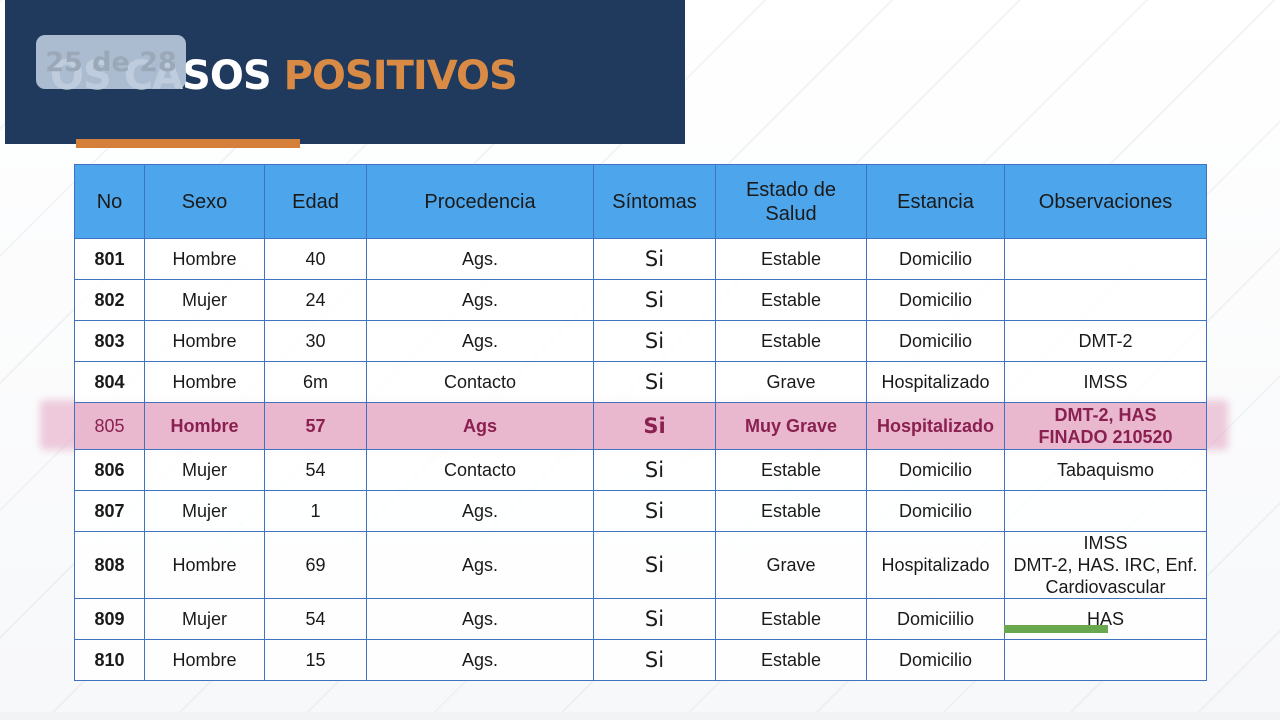 The width and height of the screenshot is (1280, 720). What do you see at coordinates (1105, 415) in the screenshot?
I see `observation-line: DMT-2, HAS` at bounding box center [1105, 415].